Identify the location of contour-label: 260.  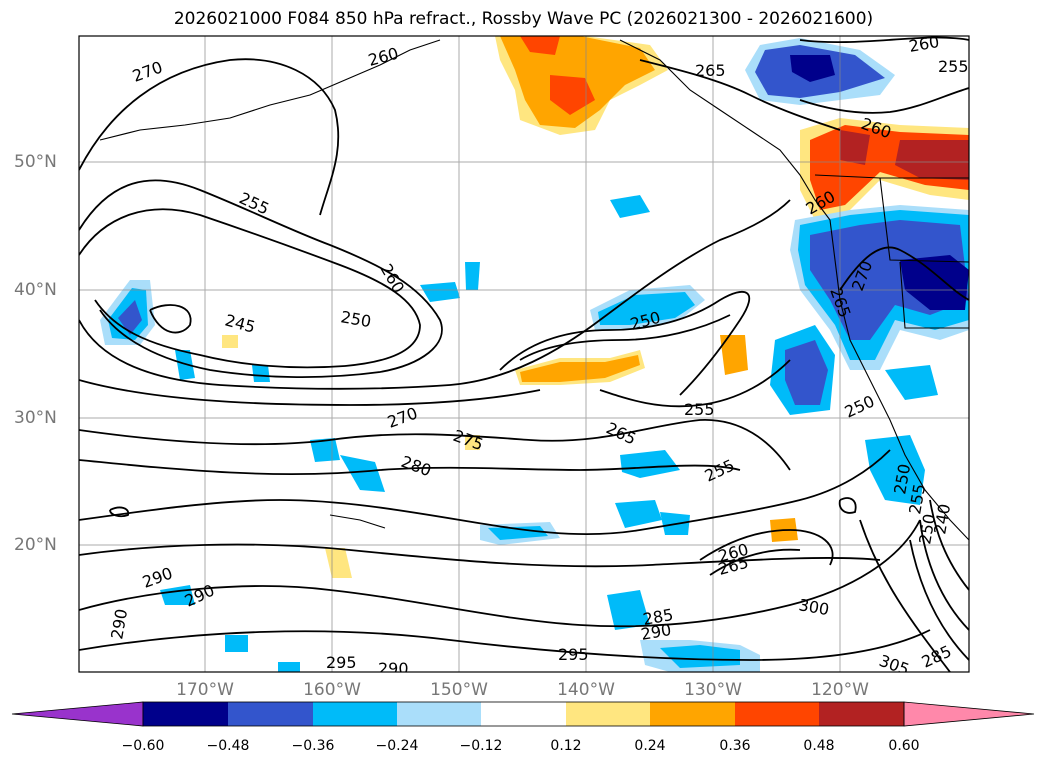
(923, 44).